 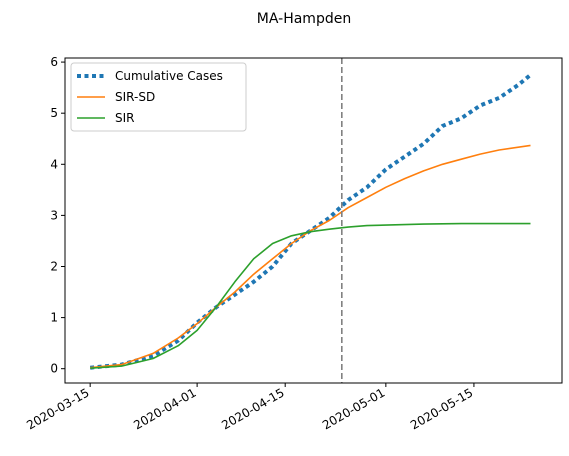 What do you see at coordinates (353, 408) in the screenshot?
I see `x-tick-label: 2020-05-01` at bounding box center [353, 408].